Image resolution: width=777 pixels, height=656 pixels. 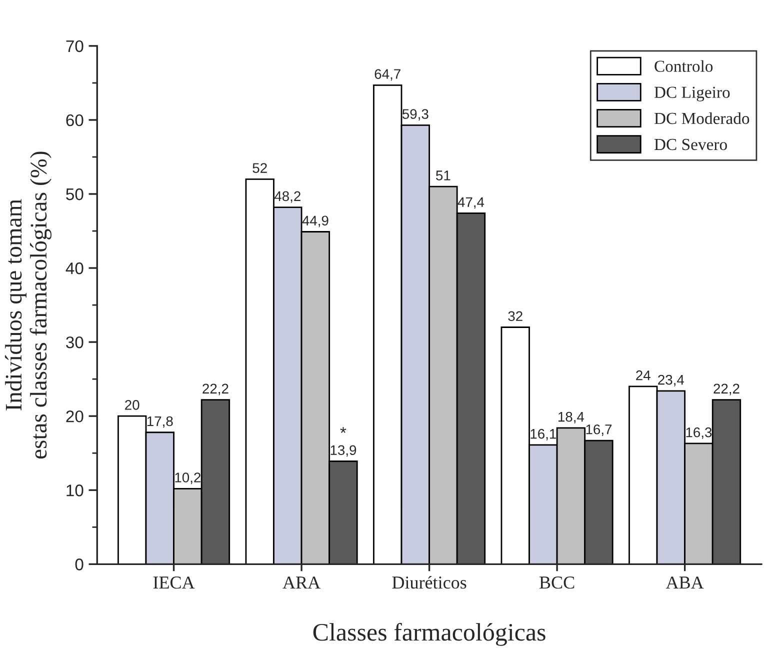 What do you see at coordinates (259, 168) in the screenshot?
I see `data-label: 52` at bounding box center [259, 168].